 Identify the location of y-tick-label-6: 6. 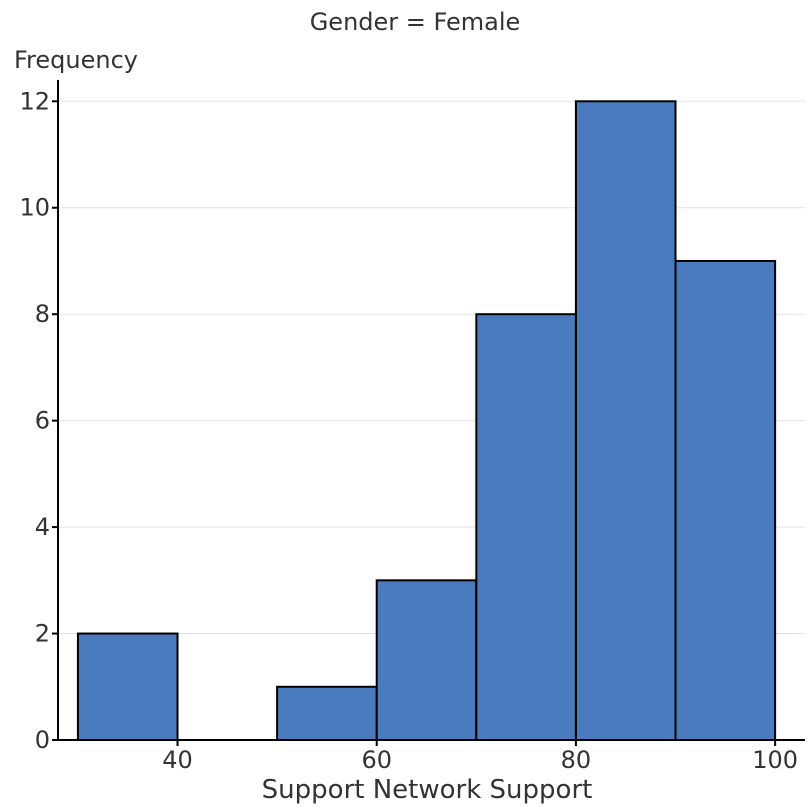
(42, 421).